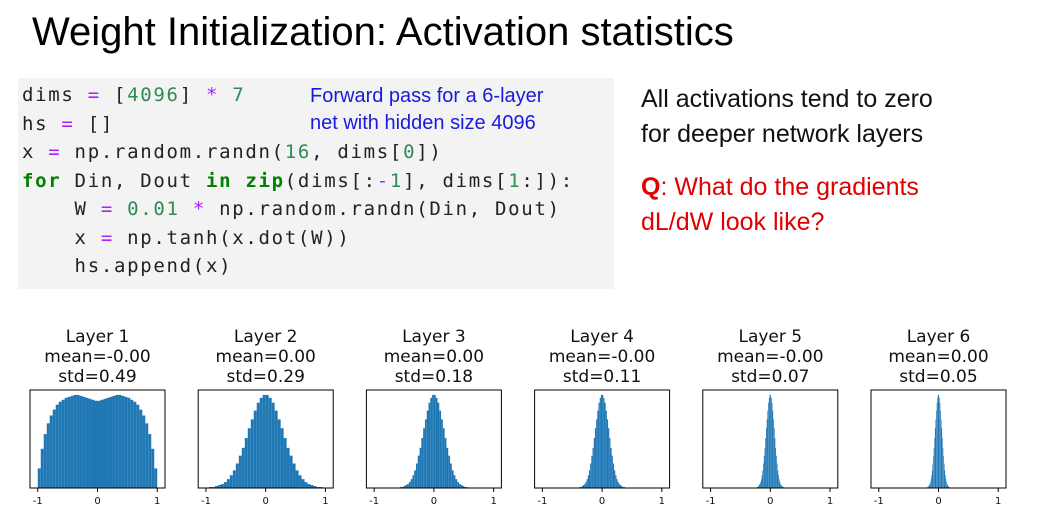  Describe the element at coordinates (434, 377) in the screenshot. I see `chart-subtitle: std=0.18` at that location.